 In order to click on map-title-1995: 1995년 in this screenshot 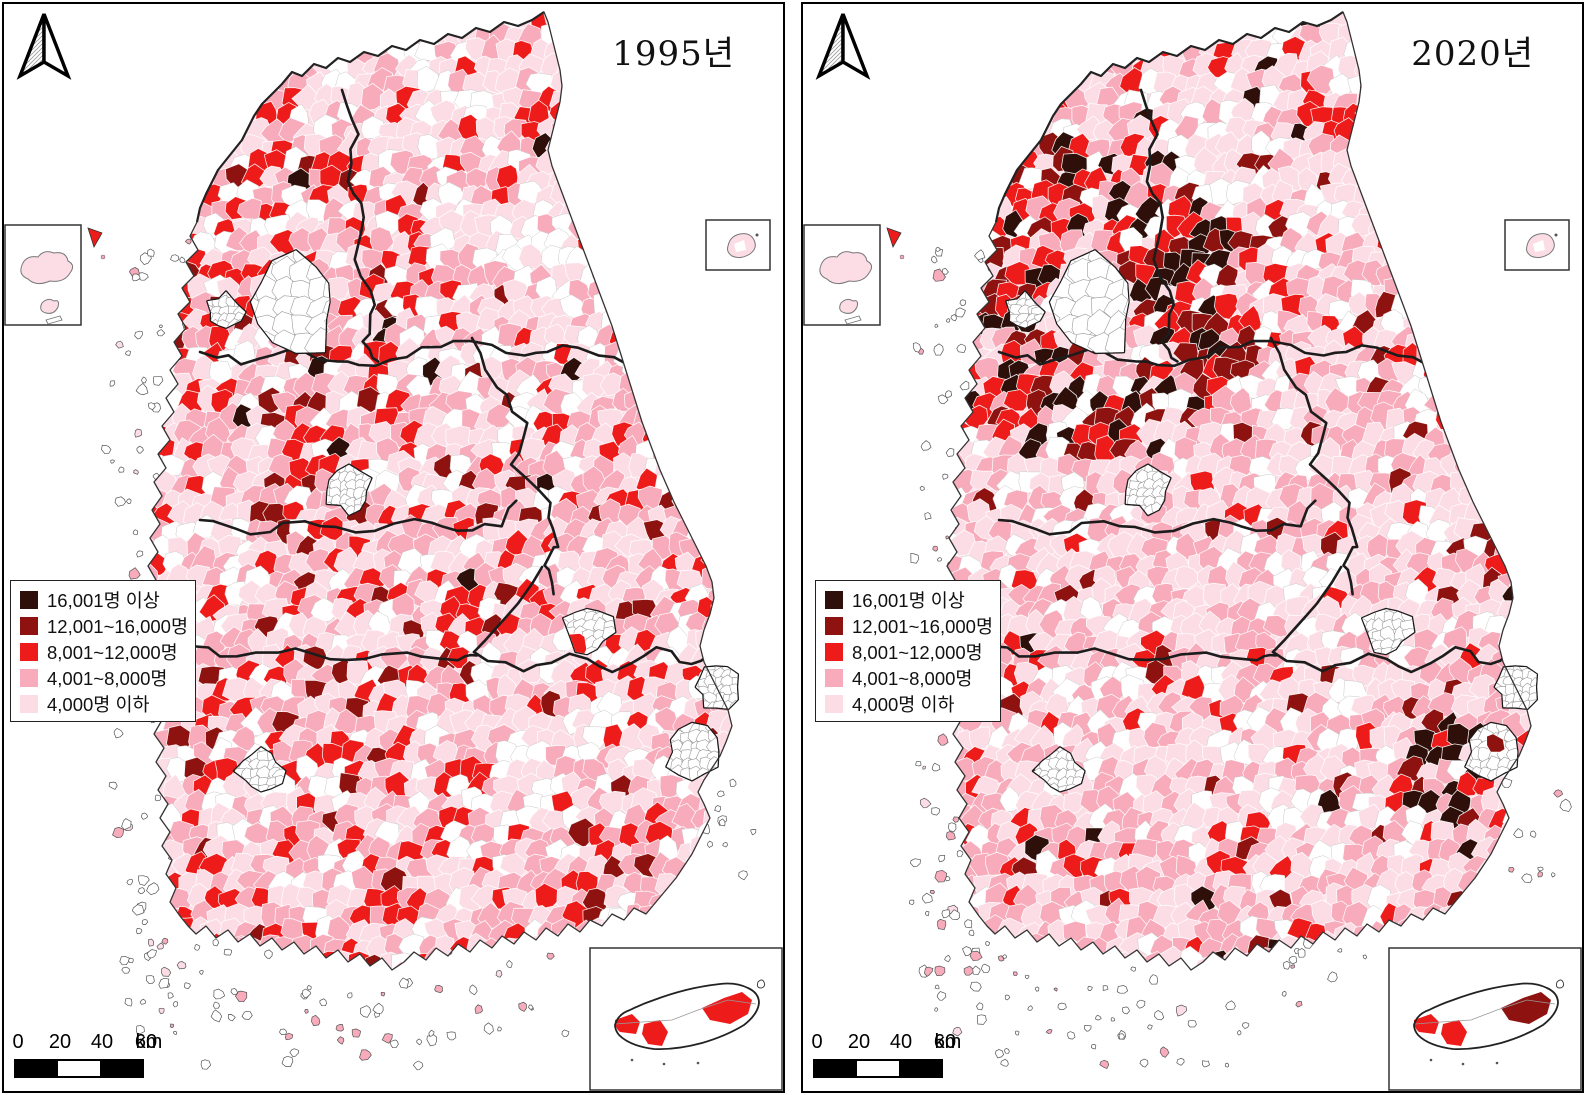, I will do `click(673, 54)`.